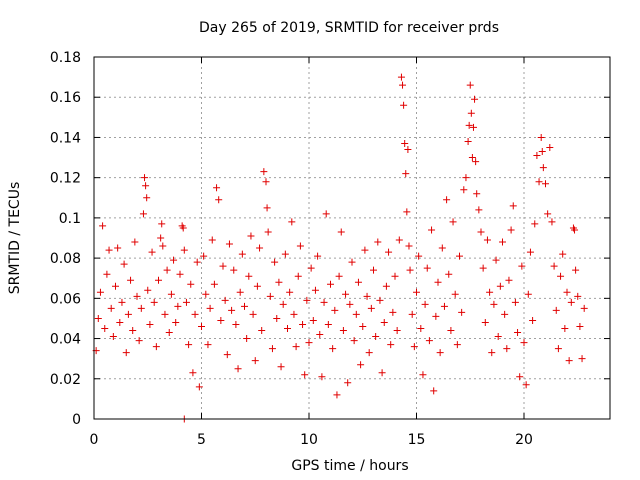 The image size is (640, 480). Describe the element at coordinates (524, 440) in the screenshot. I see `x-tick-label: 20` at that location.